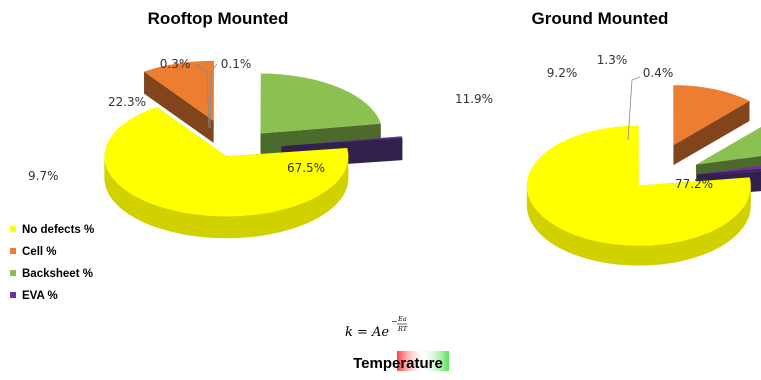  What do you see at coordinates (58, 230) in the screenshot?
I see `legend-label: No defects %` at bounding box center [58, 230].